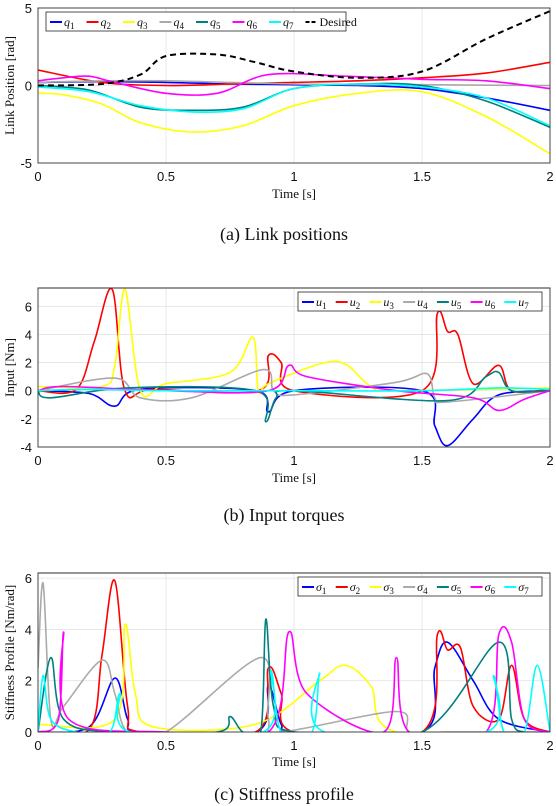 The height and width of the screenshot is (806, 556). Describe the element at coordinates (215, 23) in the screenshot. I see `legend-entry: q5` at that location.